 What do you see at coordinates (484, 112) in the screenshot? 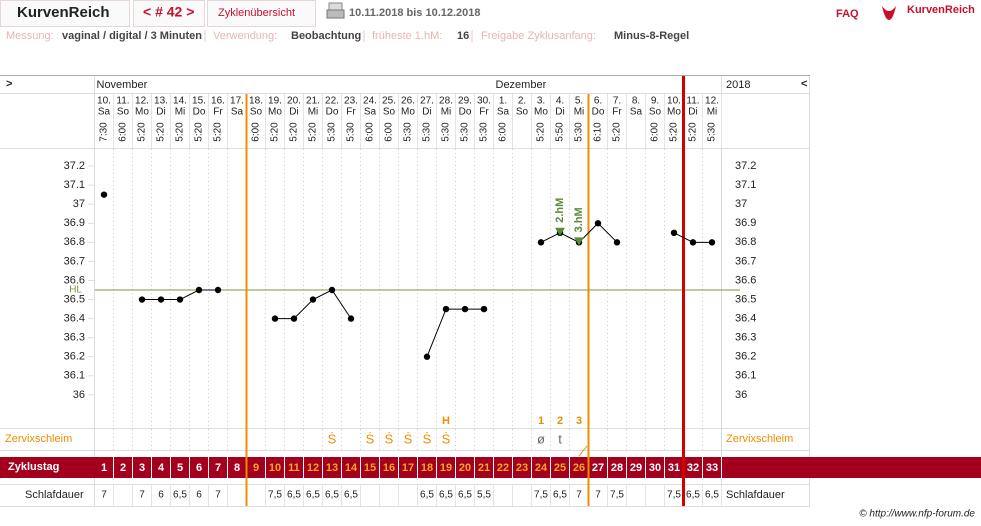
I see `weekday-label: Fr` at bounding box center [484, 112].